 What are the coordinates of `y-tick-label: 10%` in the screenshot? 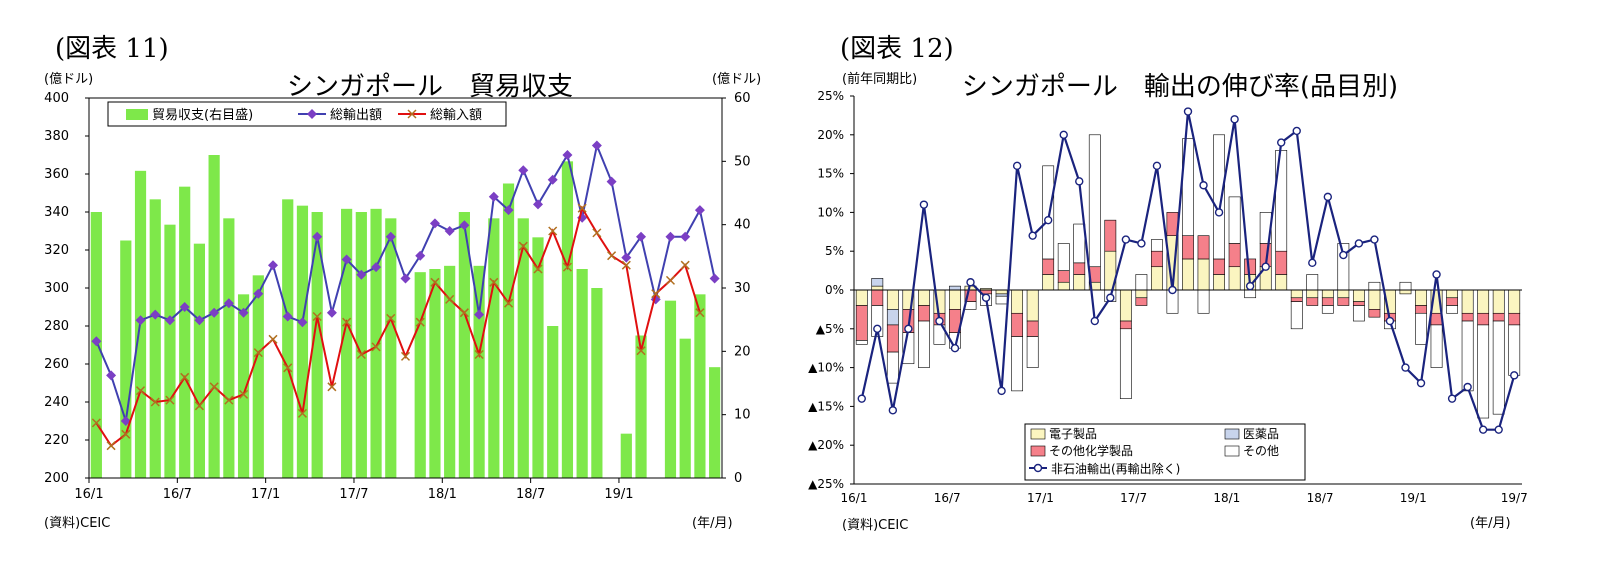 It's located at (830, 212).